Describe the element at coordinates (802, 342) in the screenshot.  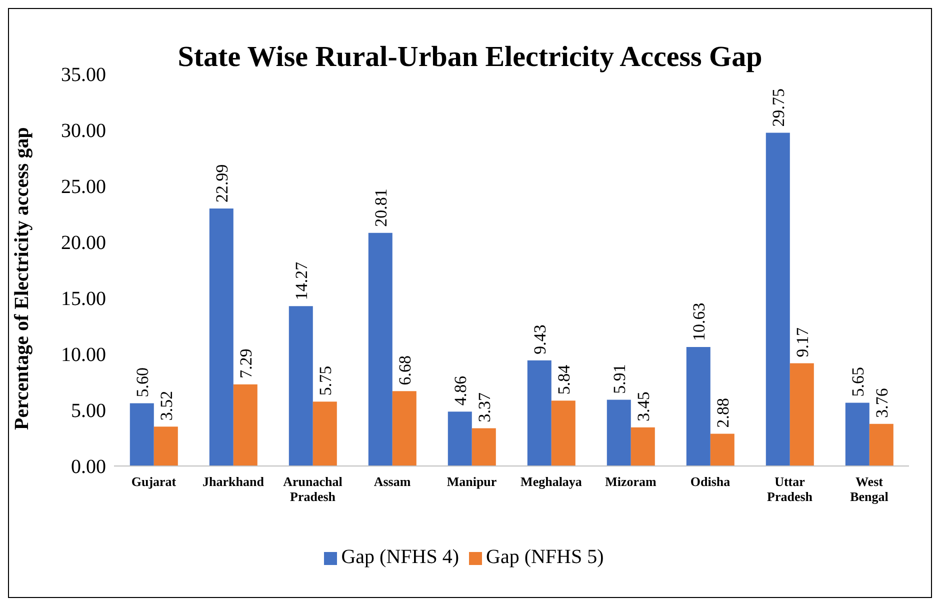
I see `data-label: 9.17` at that location.